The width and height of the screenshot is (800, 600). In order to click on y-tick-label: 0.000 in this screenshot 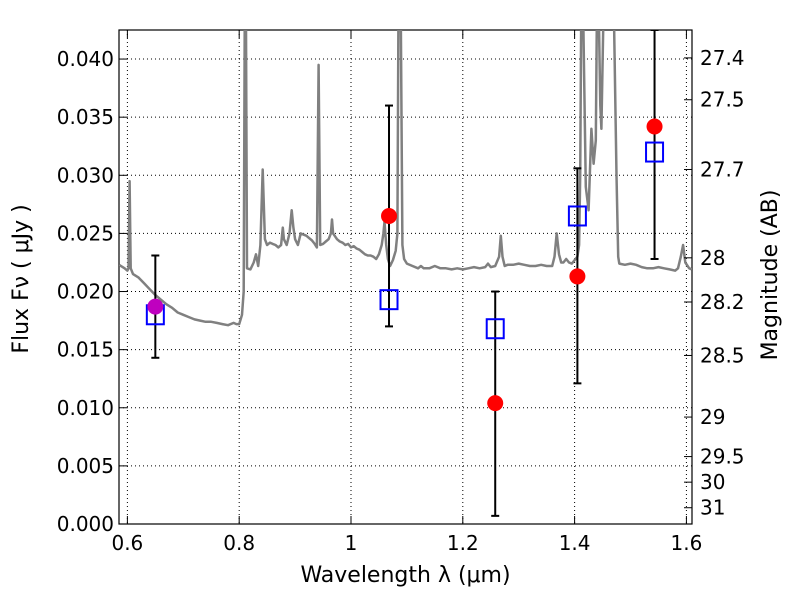, I will do `click(85, 524)`.